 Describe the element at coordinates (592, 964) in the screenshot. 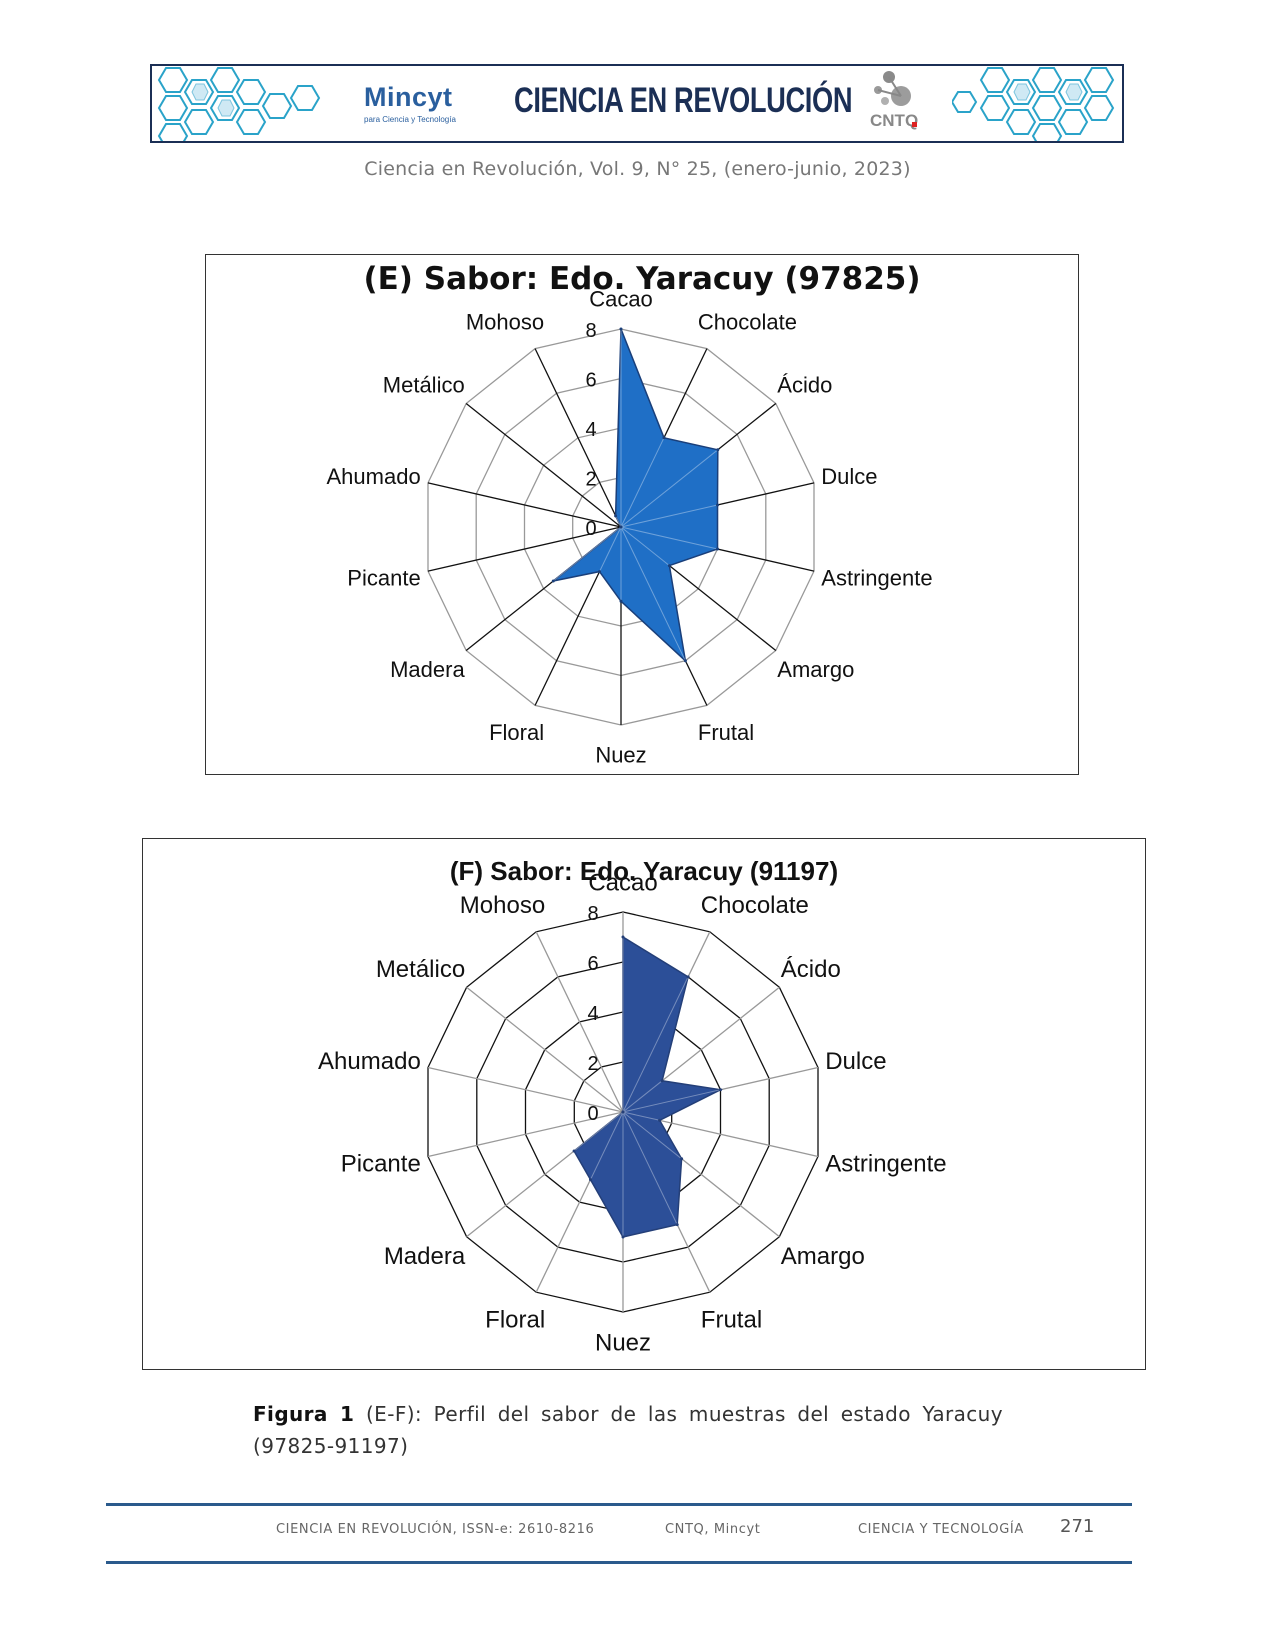

I see `tick-label: 6` at that location.